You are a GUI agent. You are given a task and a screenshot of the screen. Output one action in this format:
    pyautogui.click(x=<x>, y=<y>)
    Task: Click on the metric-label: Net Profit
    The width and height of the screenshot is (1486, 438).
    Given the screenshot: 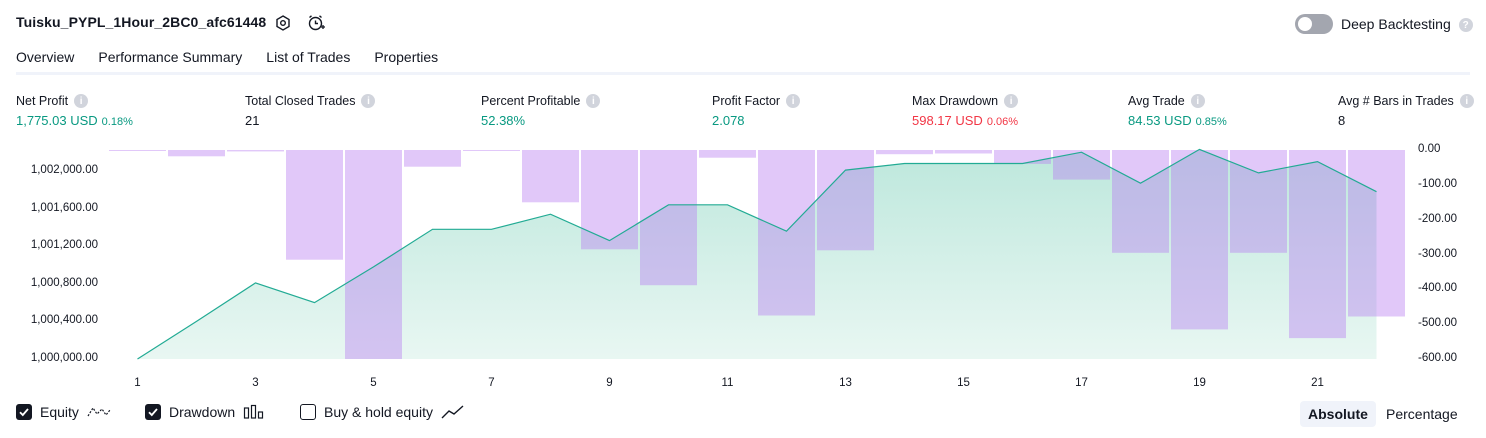 What is the action you would take?
    pyautogui.click(x=42, y=101)
    